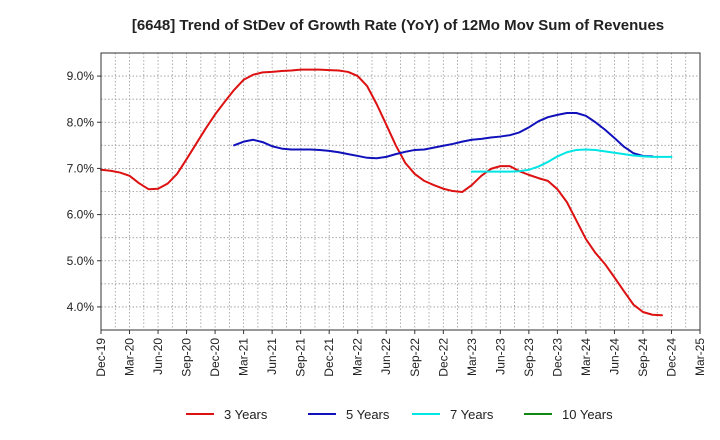 This screenshot has width=720, height=440. Describe the element at coordinates (81, 307) in the screenshot. I see `y-tick-label: 4.0%` at that location.